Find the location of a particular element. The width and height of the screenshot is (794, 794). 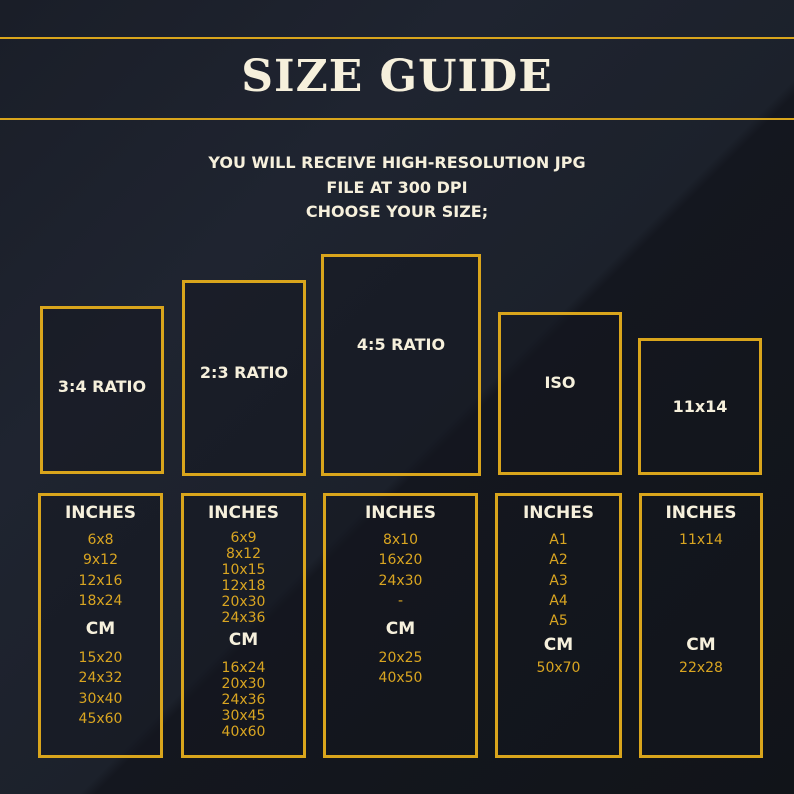

size-item: 40x60 is located at coordinates (243, 732).